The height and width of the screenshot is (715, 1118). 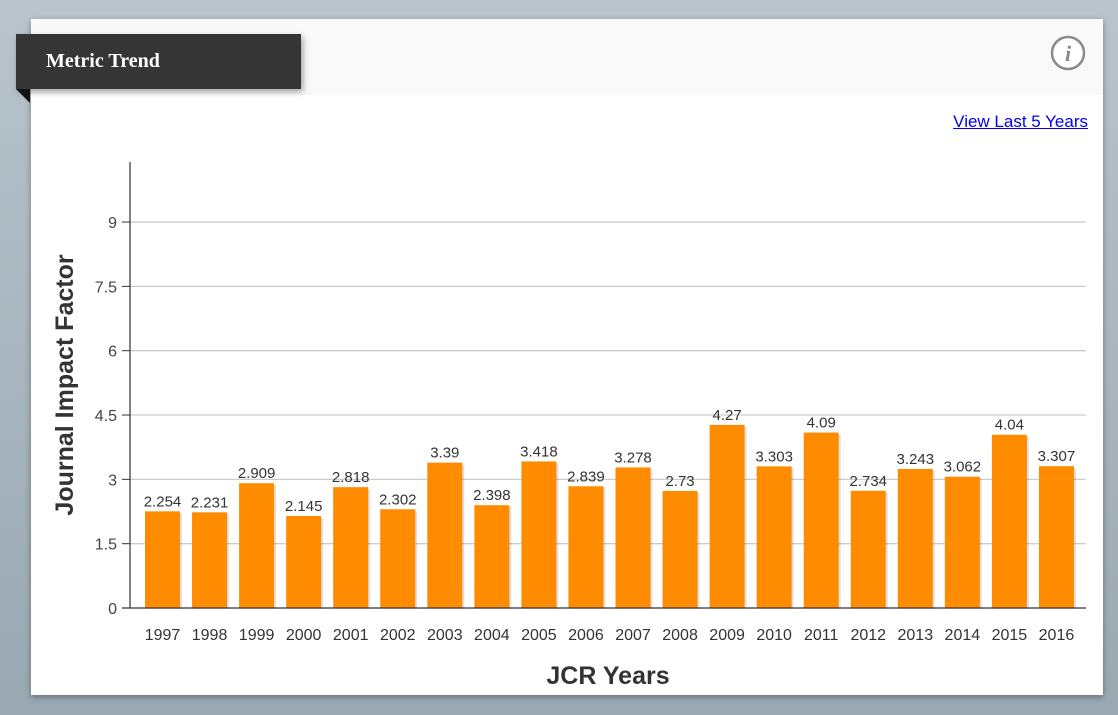 What do you see at coordinates (444, 453) in the screenshot?
I see `bar-value-label: 3.39` at bounding box center [444, 453].